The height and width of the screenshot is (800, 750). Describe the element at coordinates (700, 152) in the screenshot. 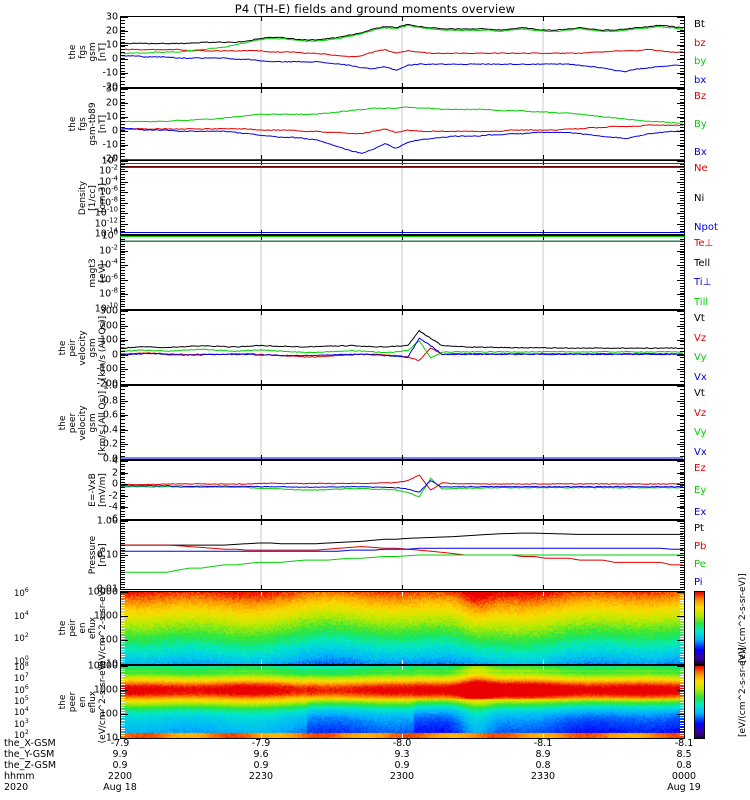

I see `legend-item-Bx: Bx` at that location.